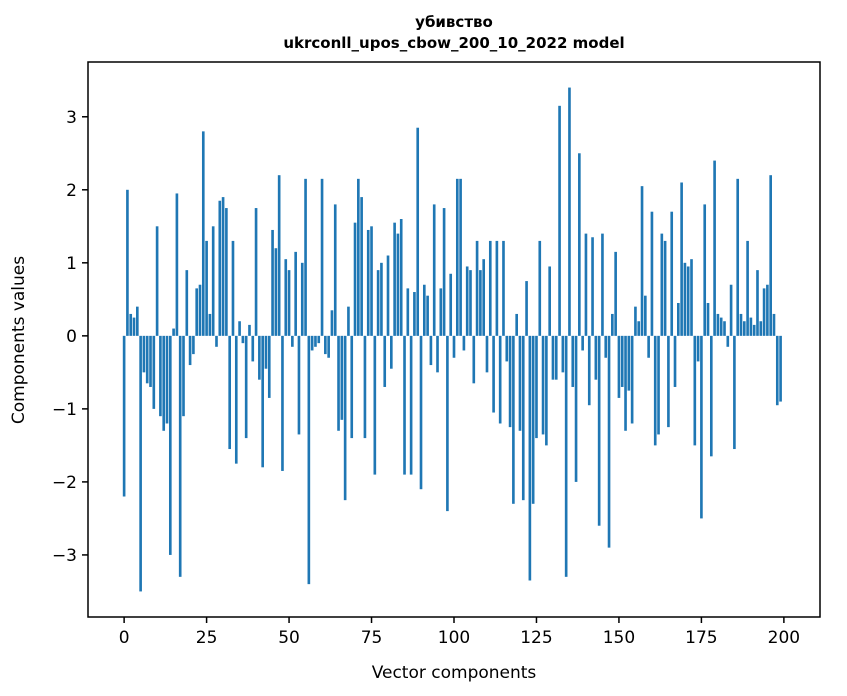 The width and height of the screenshot is (847, 696). I want to click on y-axis-label: Components values, so click(19, 340).